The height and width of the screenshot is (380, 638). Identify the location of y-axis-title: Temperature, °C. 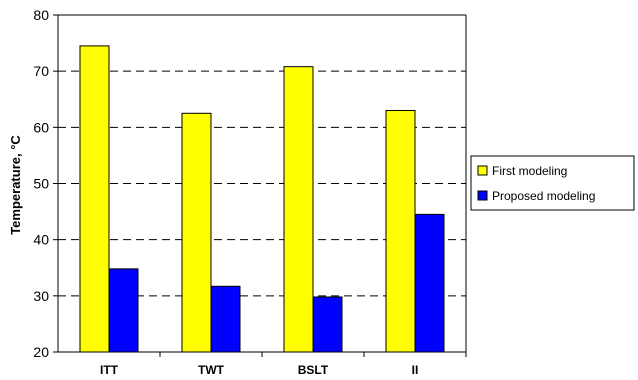
(15, 185).